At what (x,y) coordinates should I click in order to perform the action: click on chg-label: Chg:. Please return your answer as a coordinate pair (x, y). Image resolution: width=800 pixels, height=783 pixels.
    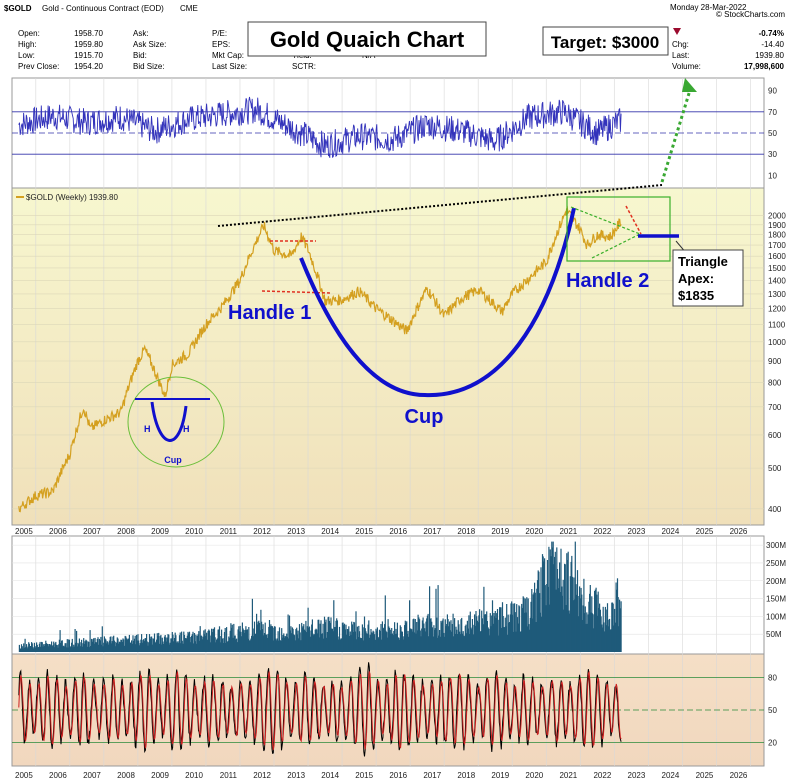
    Looking at the image, I should click on (680, 44).